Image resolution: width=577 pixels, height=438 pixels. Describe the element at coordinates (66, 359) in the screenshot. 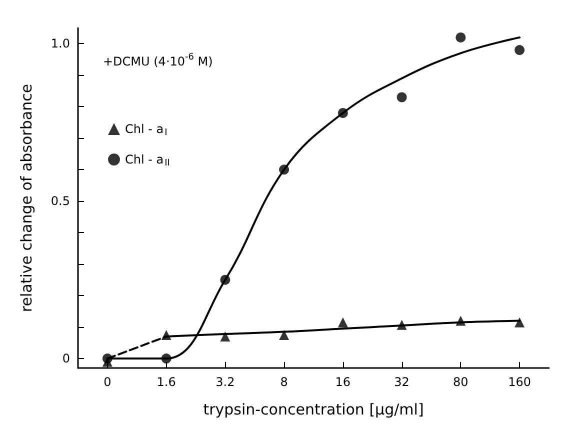

I see `y-tick-label: 0` at that location.